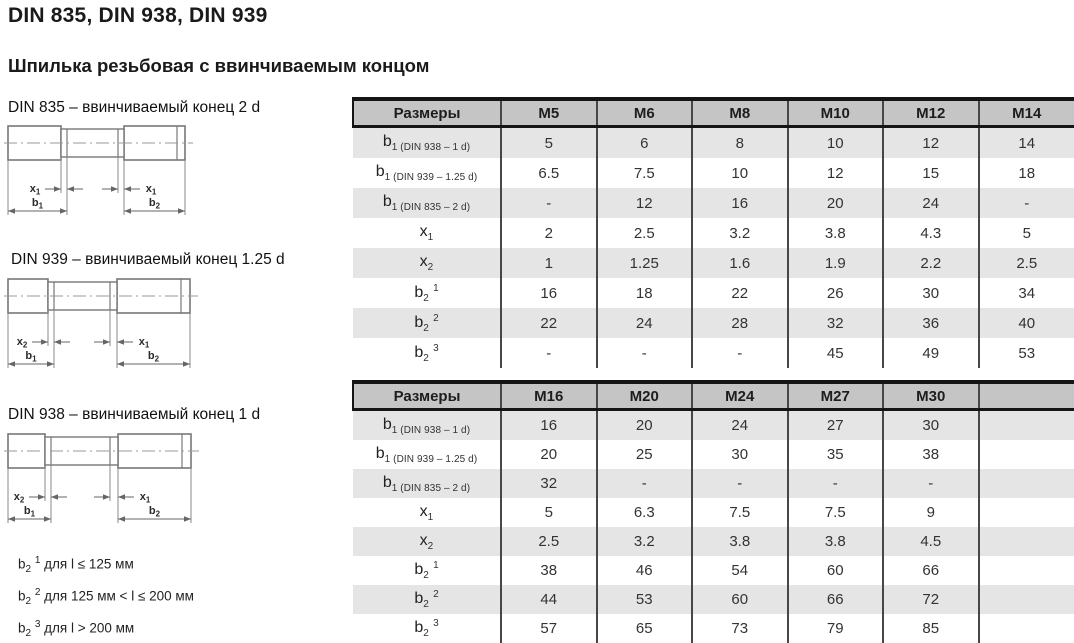 This screenshot has height=643, width=1074. What do you see at coordinates (931, 395) in the screenshot?
I see `column-header-M30: M30` at bounding box center [931, 395].